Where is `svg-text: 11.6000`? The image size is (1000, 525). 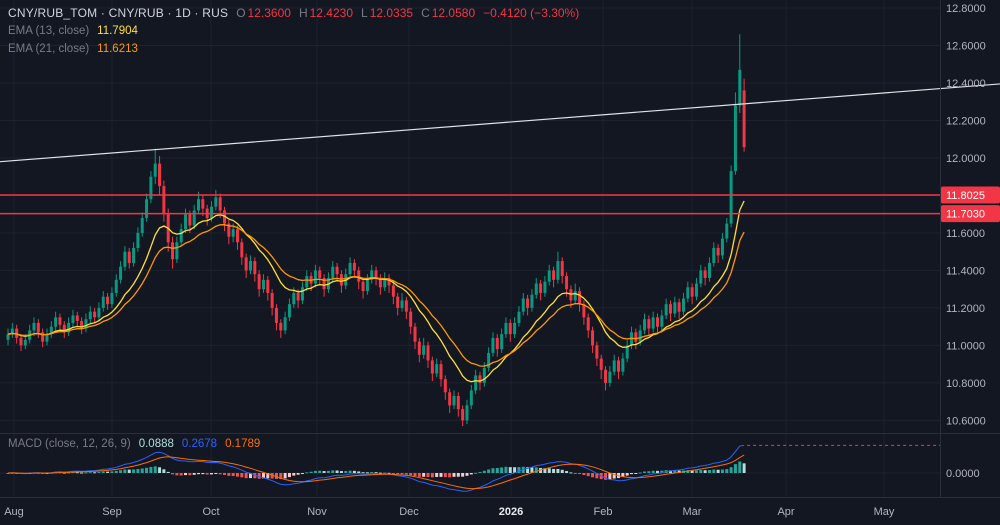 svg-text: 11.6000 is located at coordinates (965, 234).